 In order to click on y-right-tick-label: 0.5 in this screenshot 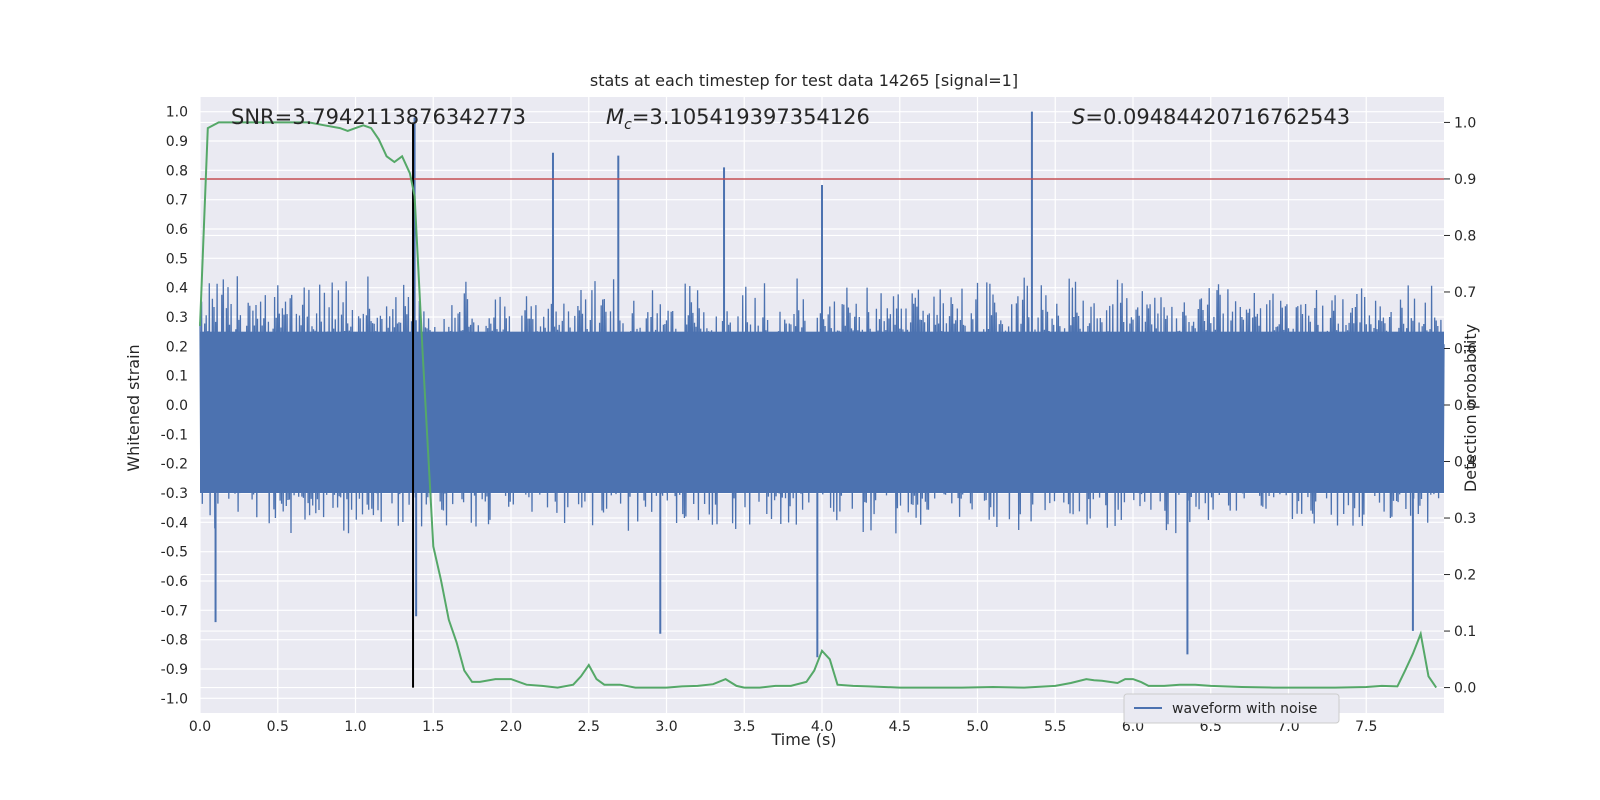, I will do `click(1465, 406)`.